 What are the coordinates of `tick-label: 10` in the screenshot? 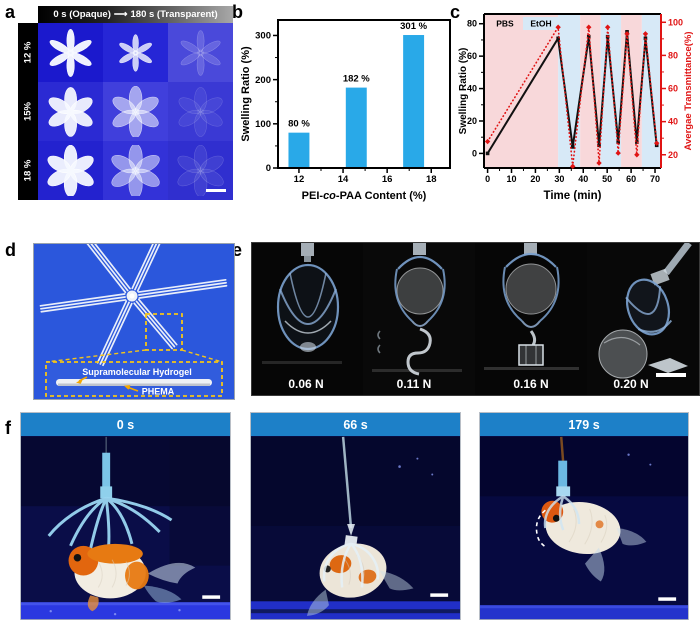 It's located at (511, 179).